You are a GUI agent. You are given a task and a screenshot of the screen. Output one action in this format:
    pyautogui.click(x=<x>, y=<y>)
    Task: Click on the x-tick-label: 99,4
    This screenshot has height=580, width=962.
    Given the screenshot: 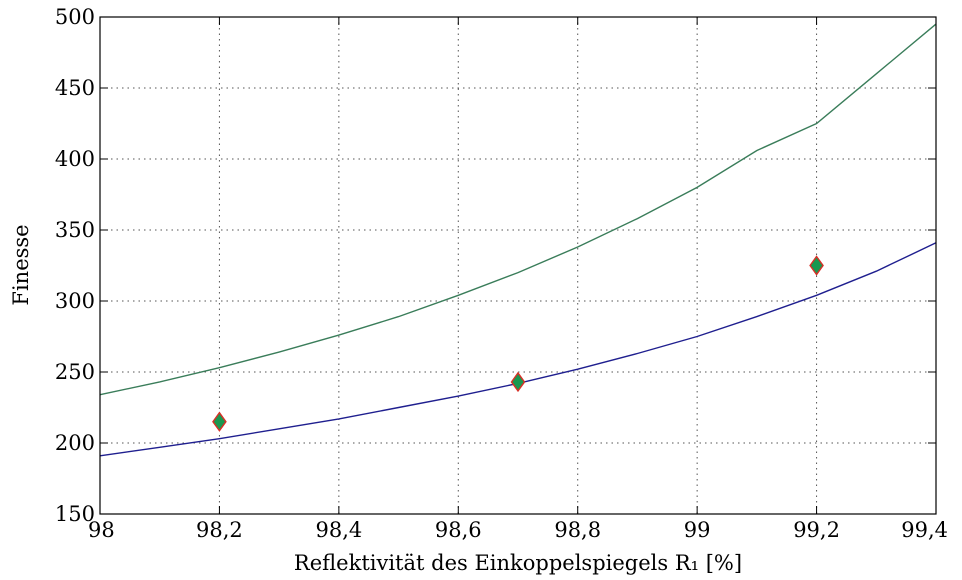 What is the action you would take?
    pyautogui.click(x=924, y=530)
    